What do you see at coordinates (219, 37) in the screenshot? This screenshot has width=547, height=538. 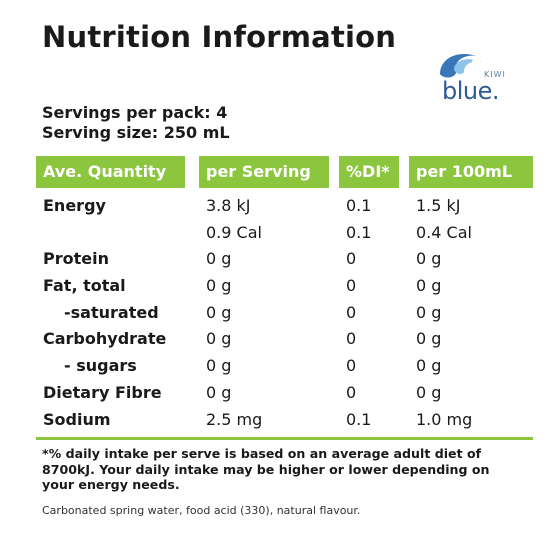 I see `page-title: Nutrition Information` at bounding box center [219, 37].